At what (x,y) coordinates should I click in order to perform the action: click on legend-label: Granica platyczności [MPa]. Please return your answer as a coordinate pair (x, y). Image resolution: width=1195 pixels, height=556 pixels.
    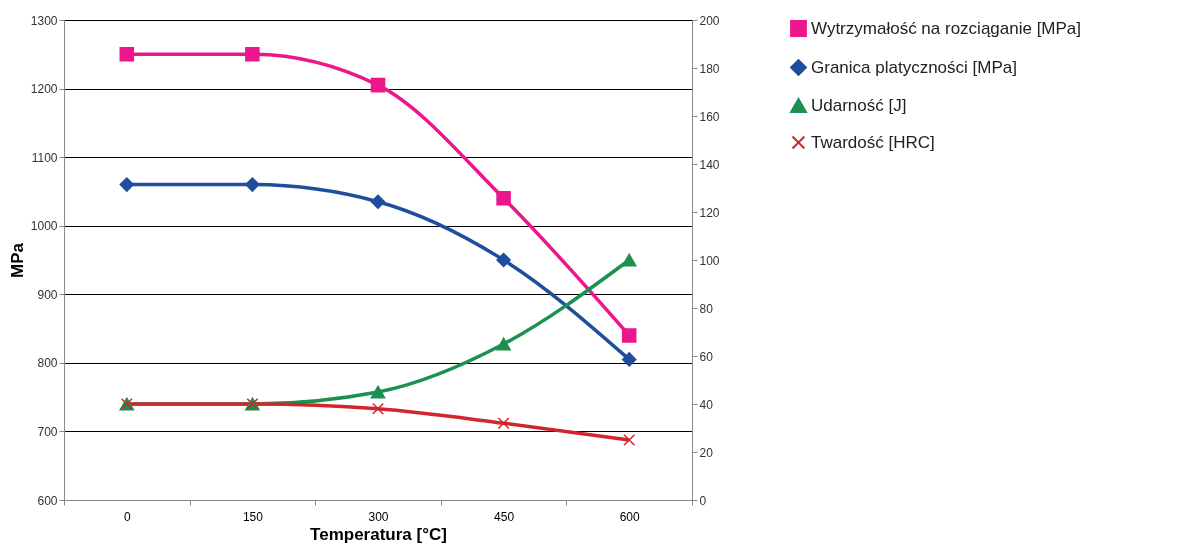
    Looking at the image, I should click on (914, 67).